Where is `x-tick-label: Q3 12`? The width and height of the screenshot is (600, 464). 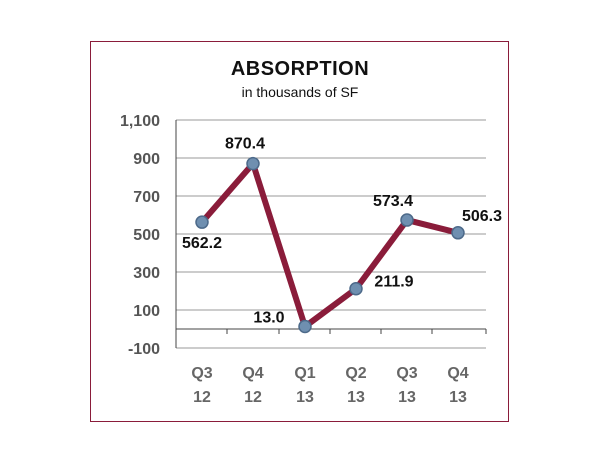 x-tick-label: Q3 12 is located at coordinates (201, 385).